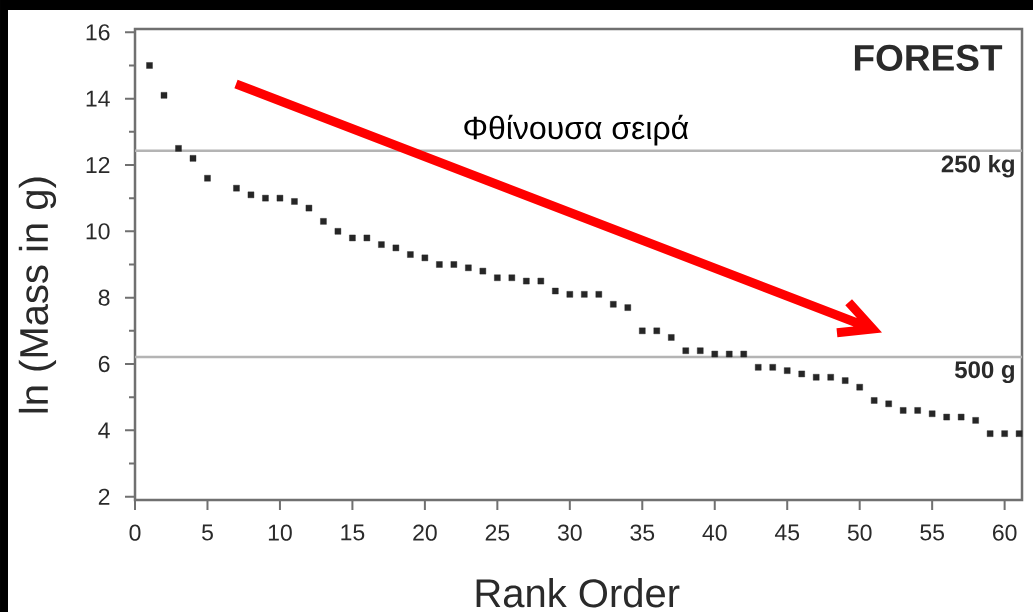  What do you see at coordinates (1005, 532) in the screenshot?
I see `x-tick-label: 60` at bounding box center [1005, 532].